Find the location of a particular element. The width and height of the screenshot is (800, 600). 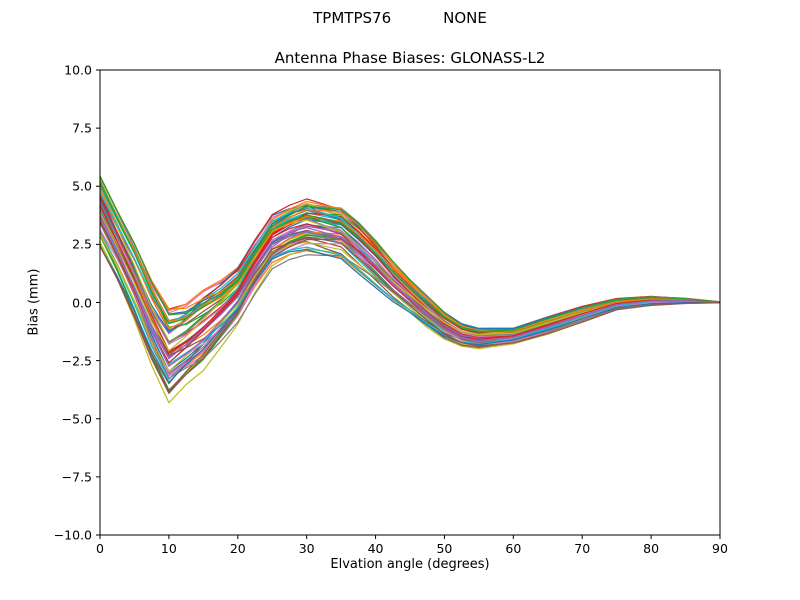

x-tick-label: 0 is located at coordinates (100, 548).